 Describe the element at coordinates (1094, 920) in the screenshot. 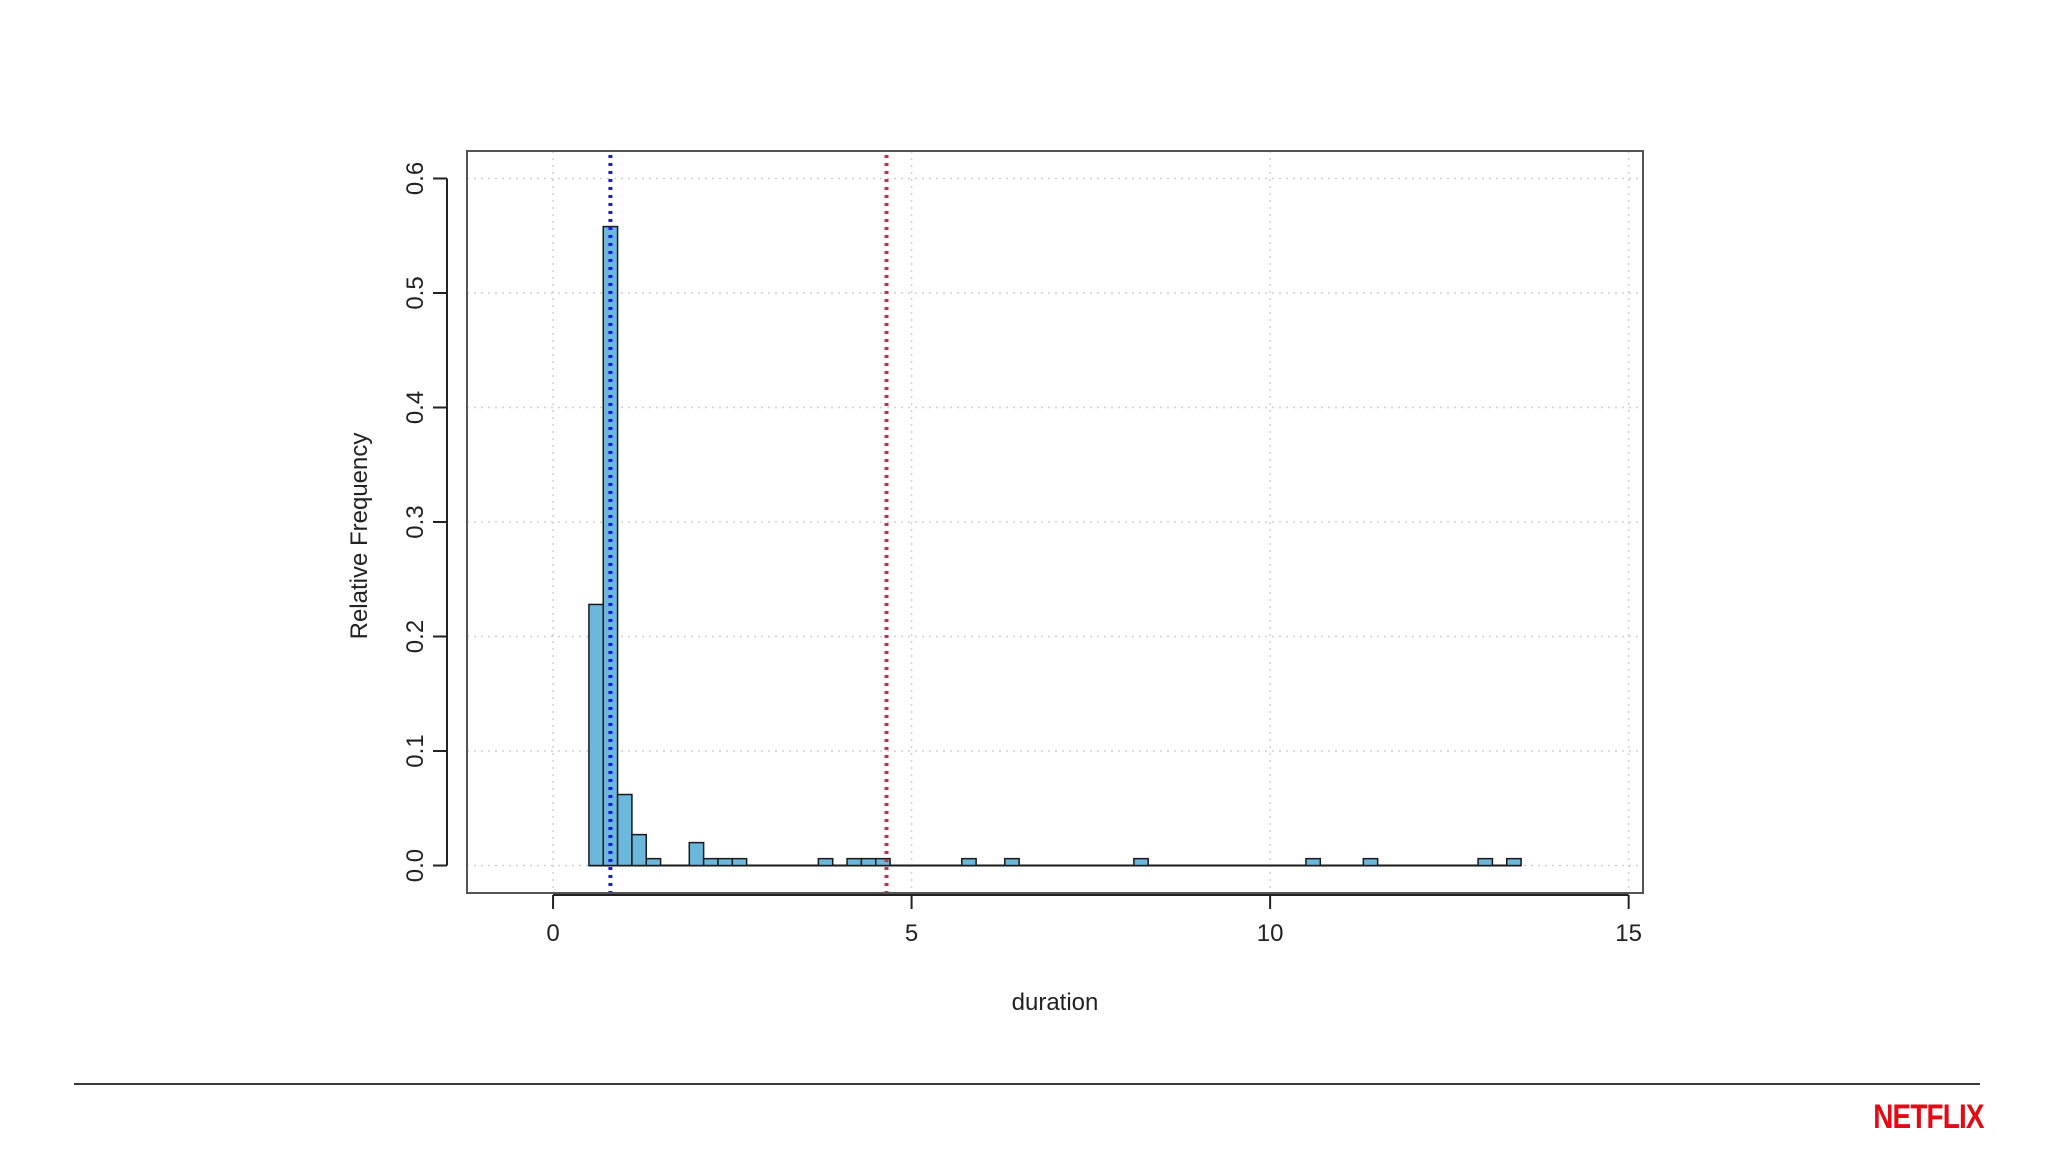

I see `x-axis: 0 5 10 15` at that location.